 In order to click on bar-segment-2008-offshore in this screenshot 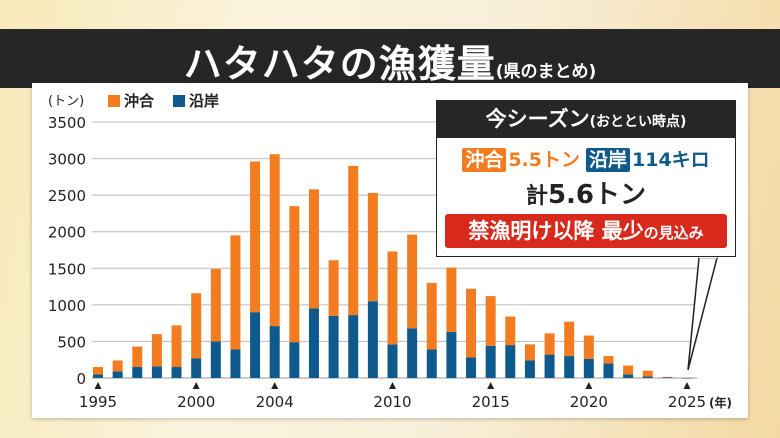, I will do `click(353, 240)`.